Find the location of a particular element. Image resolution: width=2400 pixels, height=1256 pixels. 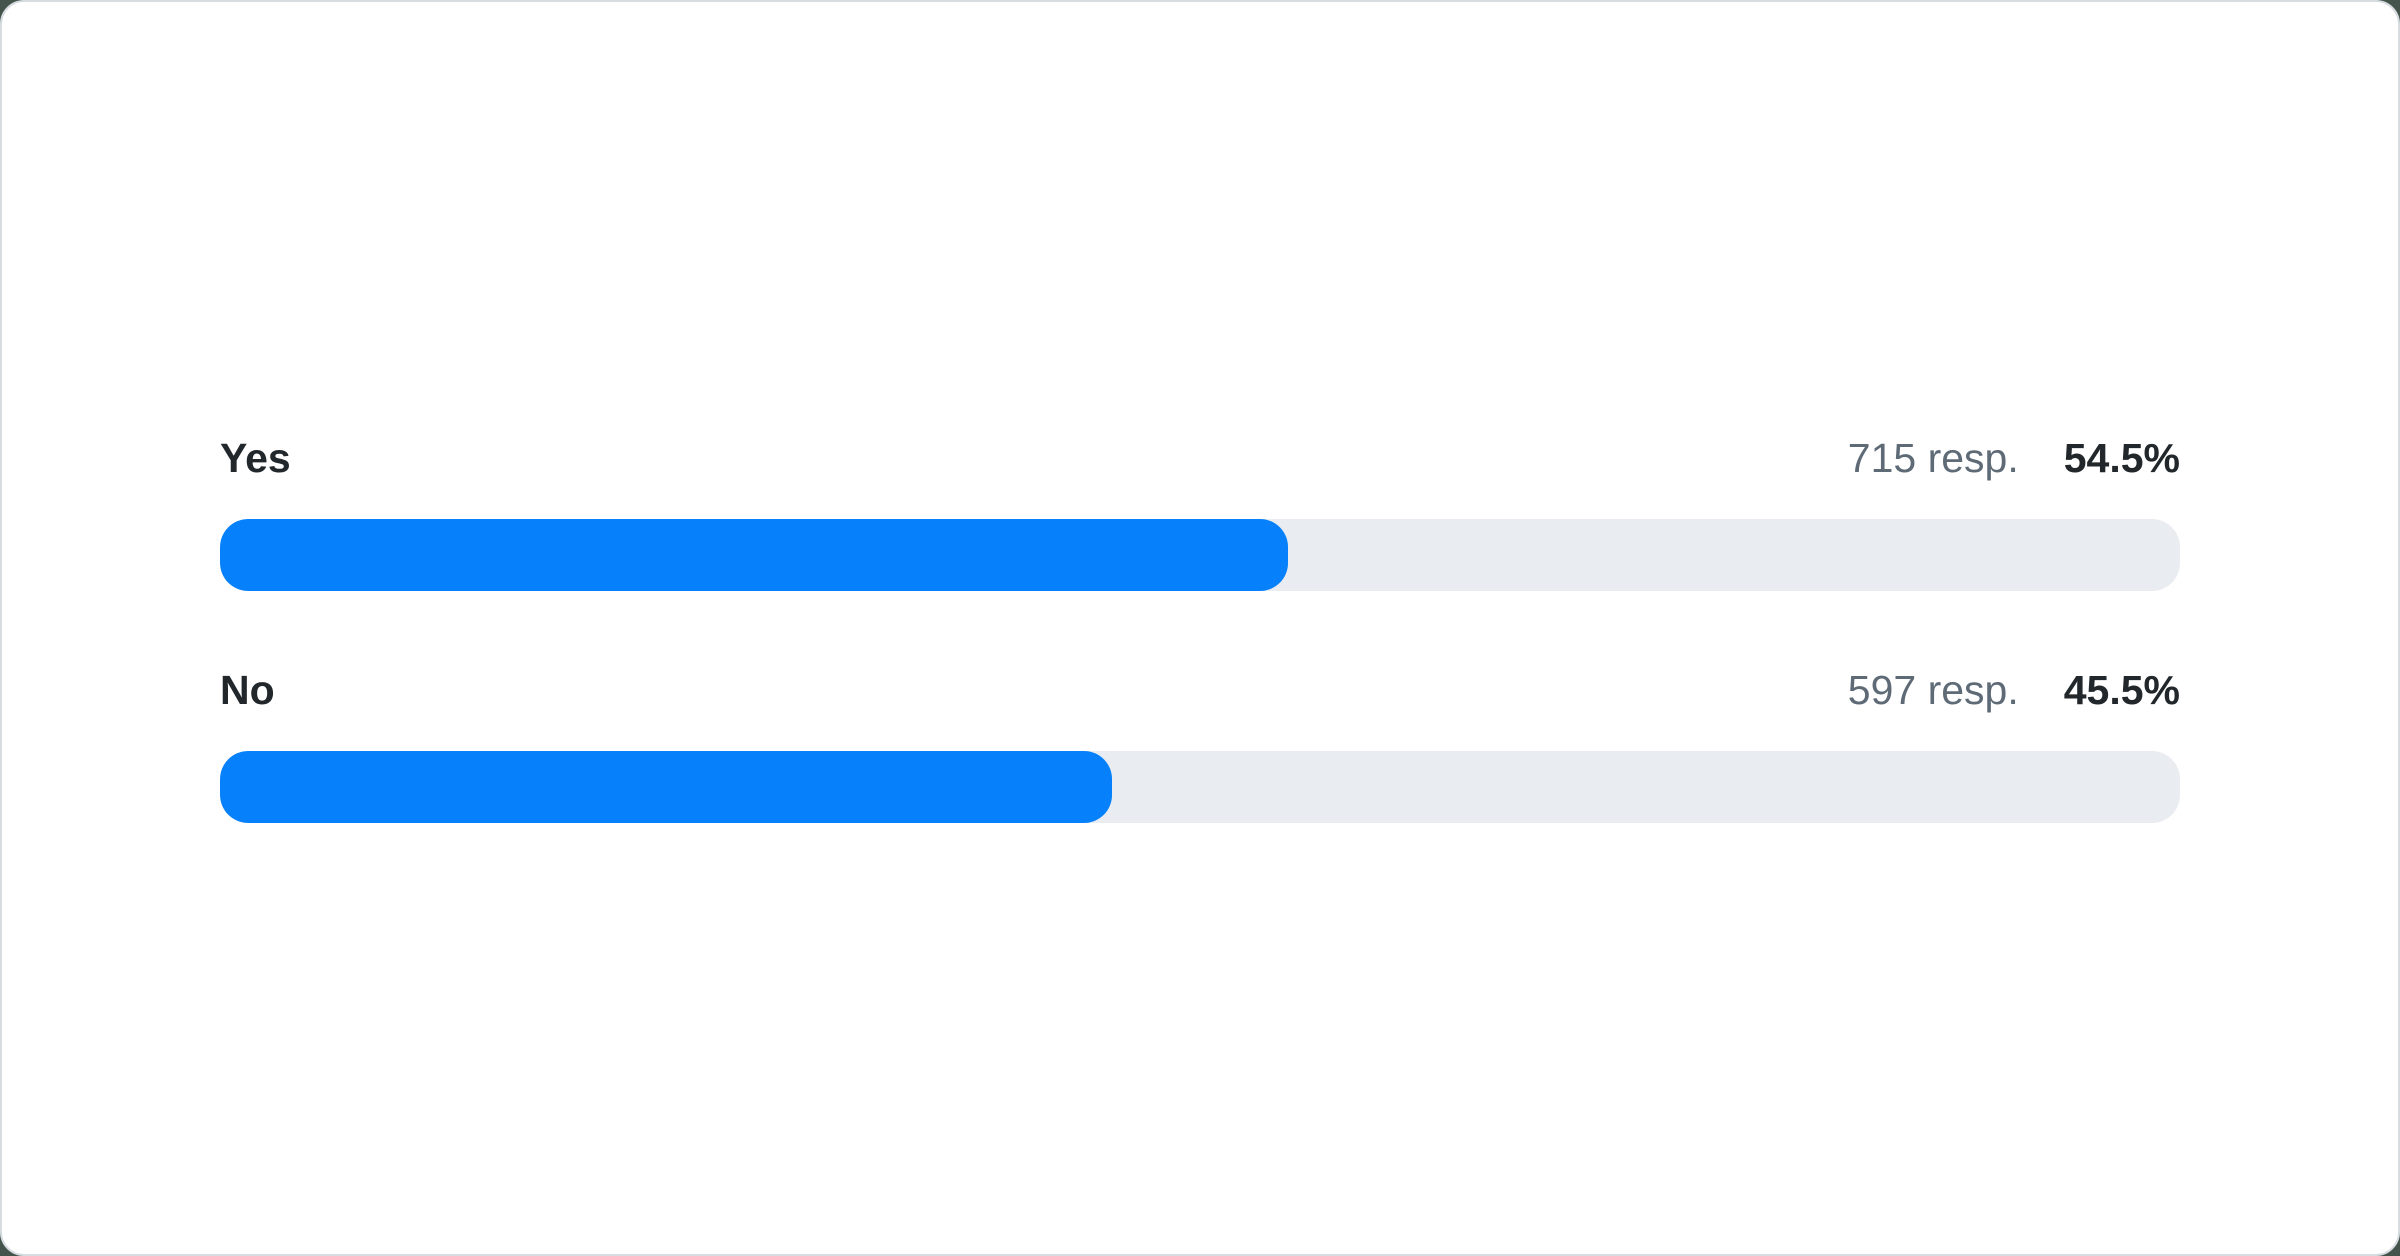

response-count: 597 resp. is located at coordinates (1933, 690).